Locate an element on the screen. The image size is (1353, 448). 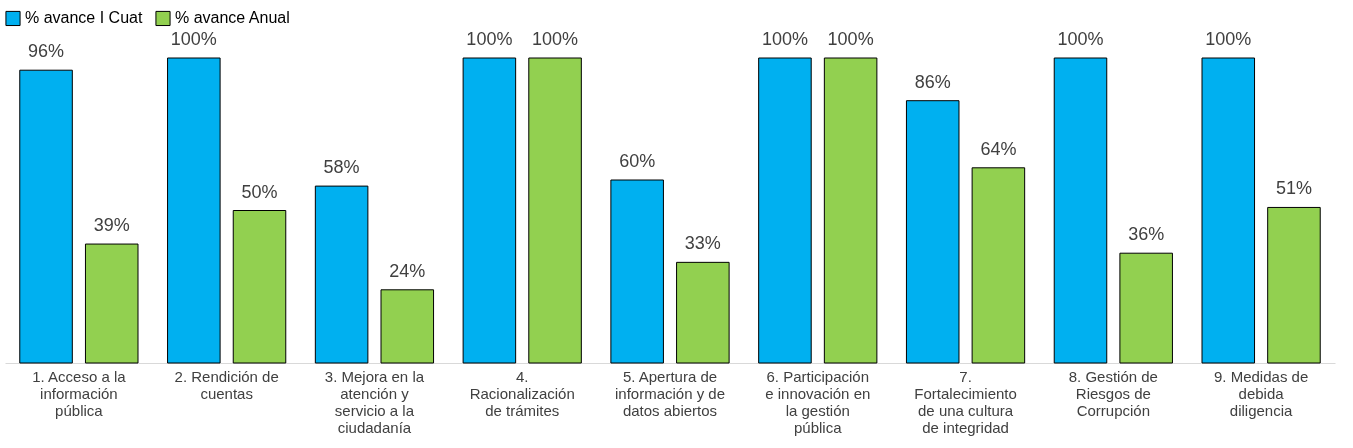
data-label: 60% is located at coordinates (637, 161).